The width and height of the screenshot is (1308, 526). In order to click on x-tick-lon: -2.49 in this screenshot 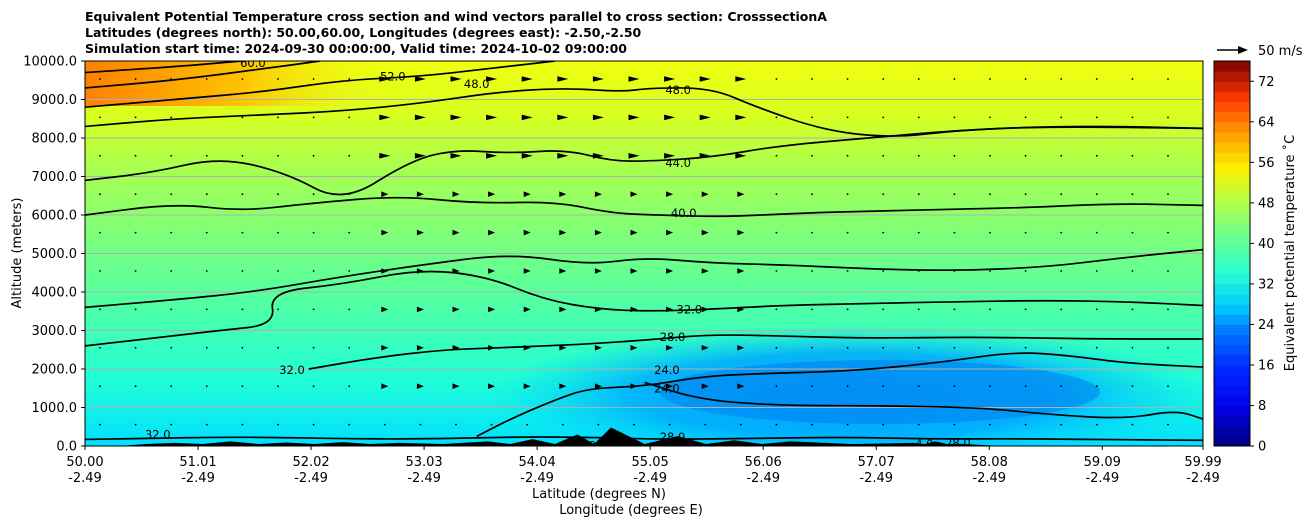, I will do `click(1102, 478)`.